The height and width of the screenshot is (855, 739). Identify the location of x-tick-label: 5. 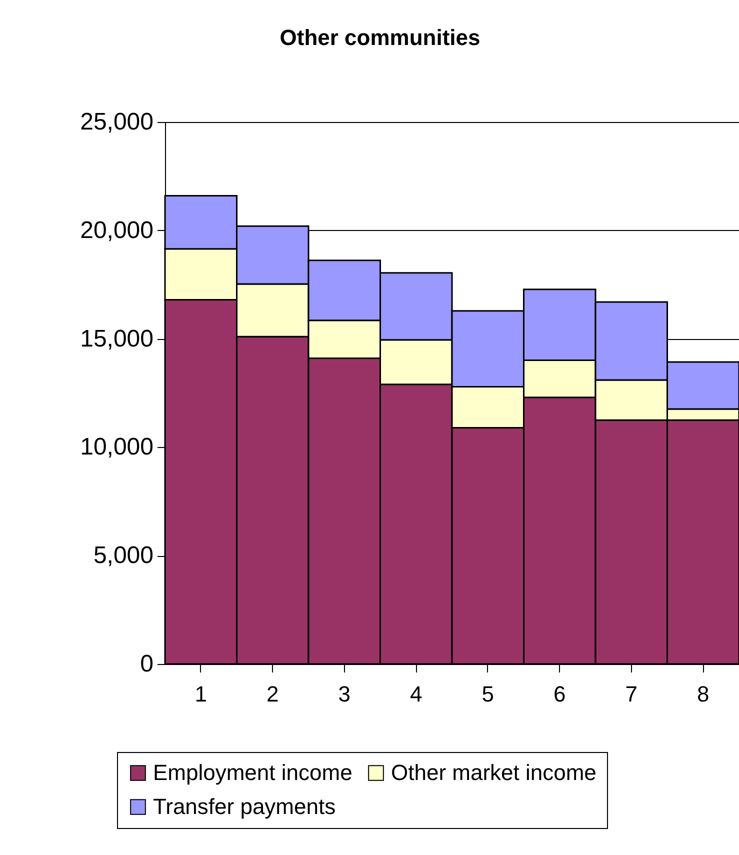
(488, 694).